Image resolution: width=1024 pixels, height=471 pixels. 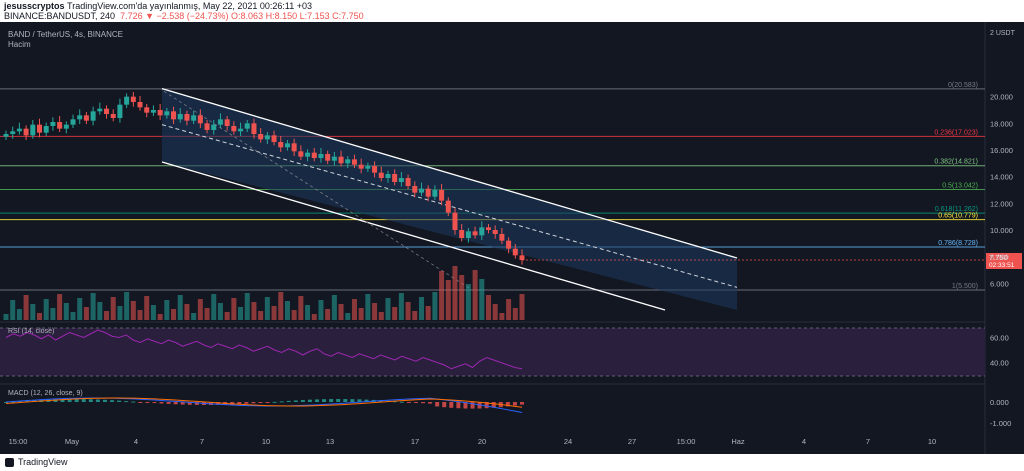 I want to click on trend-diagonal-line, so click(x=317, y=190).